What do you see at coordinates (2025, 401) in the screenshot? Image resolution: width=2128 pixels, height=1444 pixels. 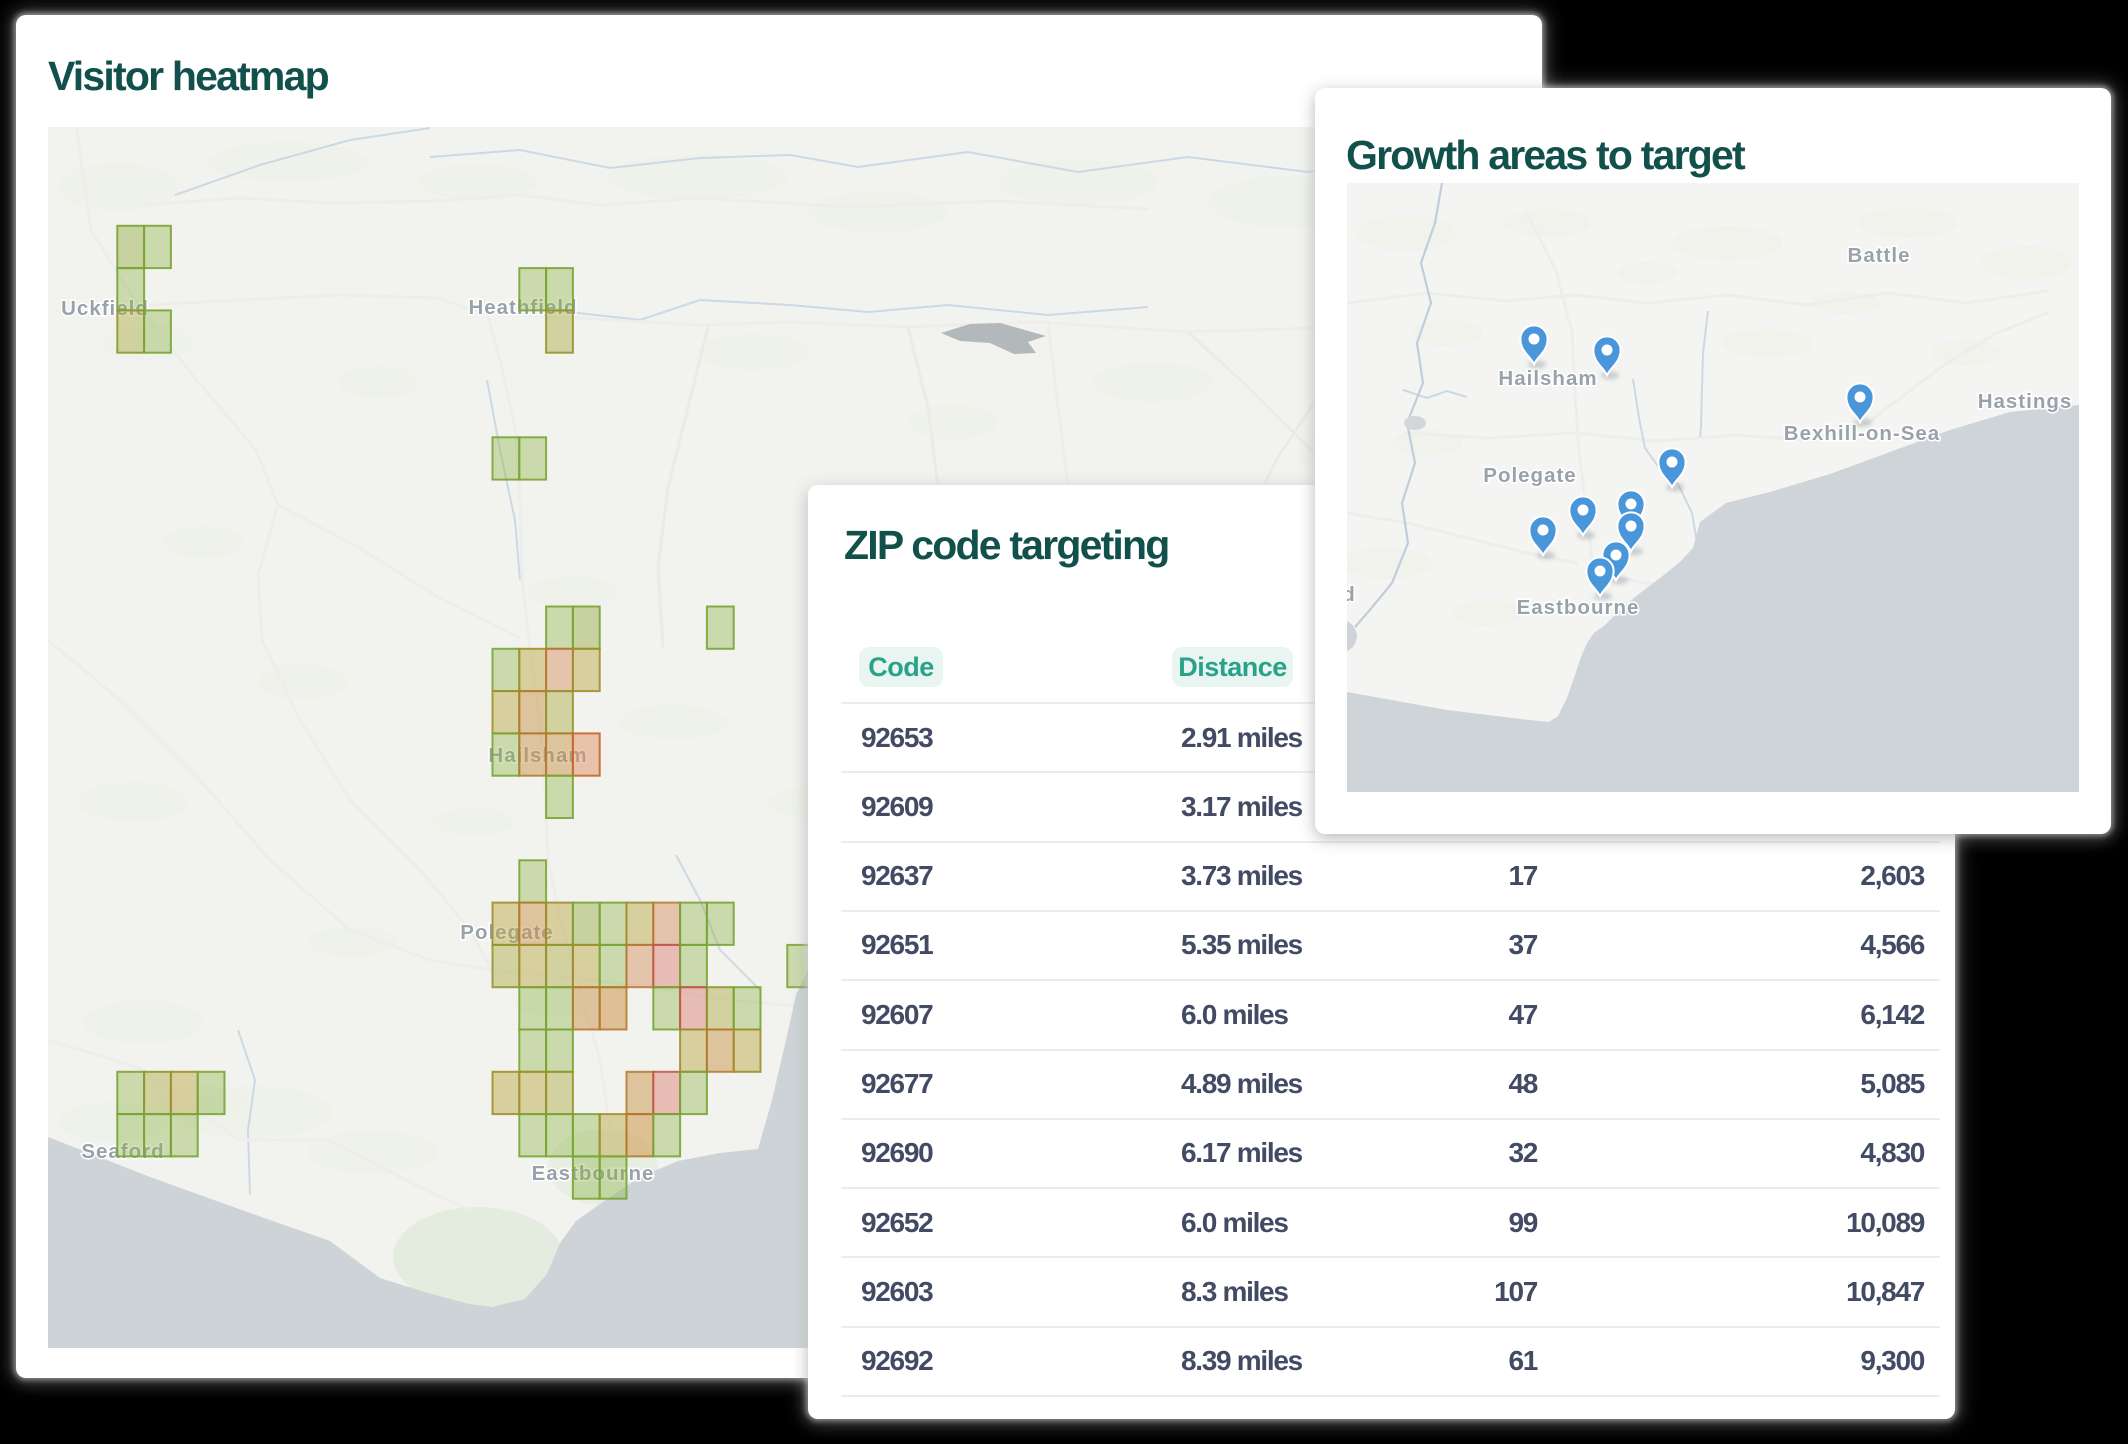 I see `svg-text: Hastings` at bounding box center [2025, 401].